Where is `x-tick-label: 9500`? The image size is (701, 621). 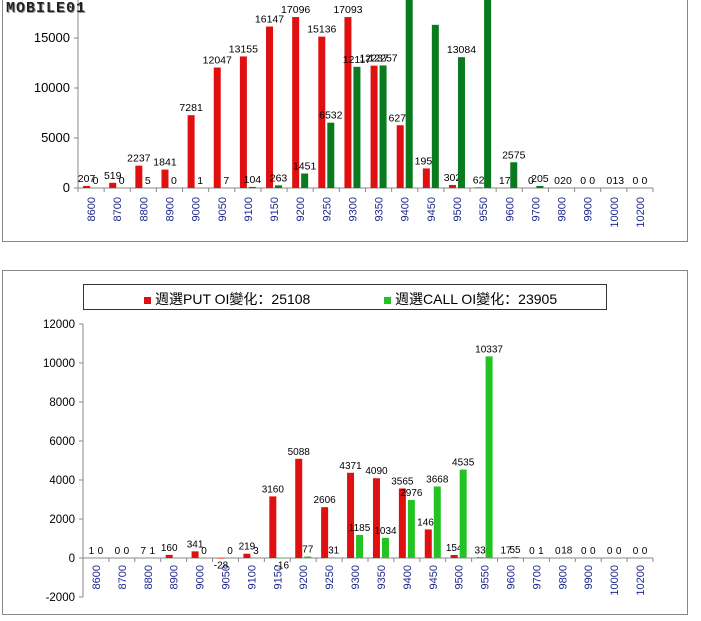 x-tick-label: 9500 is located at coordinates (458, 209).